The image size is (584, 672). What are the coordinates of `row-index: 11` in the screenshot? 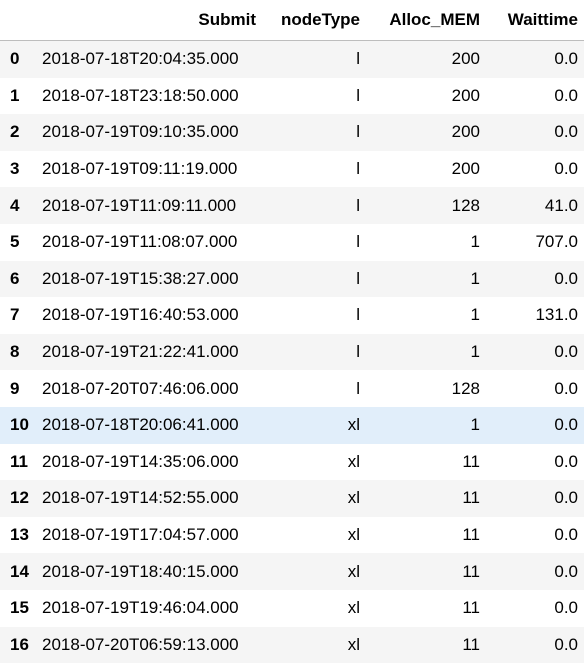 It's located at (19, 461).